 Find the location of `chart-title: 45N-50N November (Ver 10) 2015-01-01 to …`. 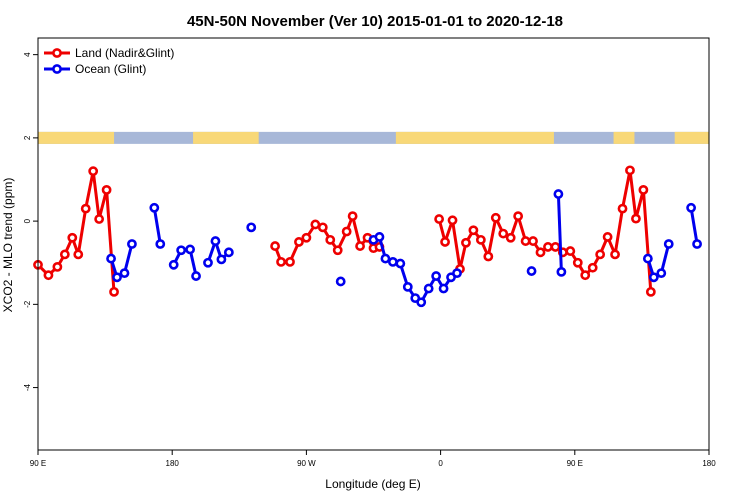

chart-title: 45N-50N November (Ver 10) 2015-01-01 to … is located at coordinates (375, 21).